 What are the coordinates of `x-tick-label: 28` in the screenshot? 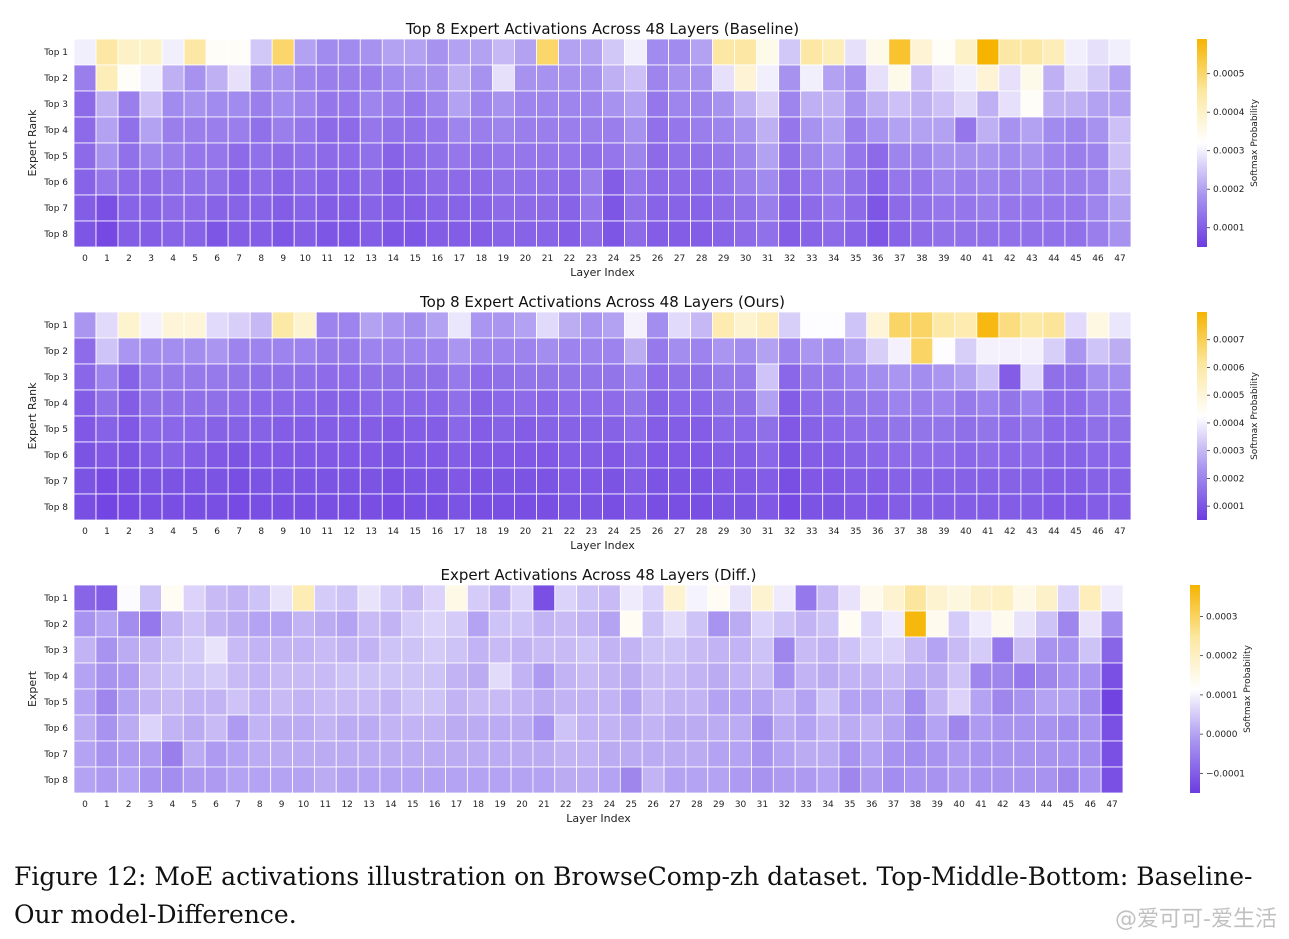 It's located at (702, 259).